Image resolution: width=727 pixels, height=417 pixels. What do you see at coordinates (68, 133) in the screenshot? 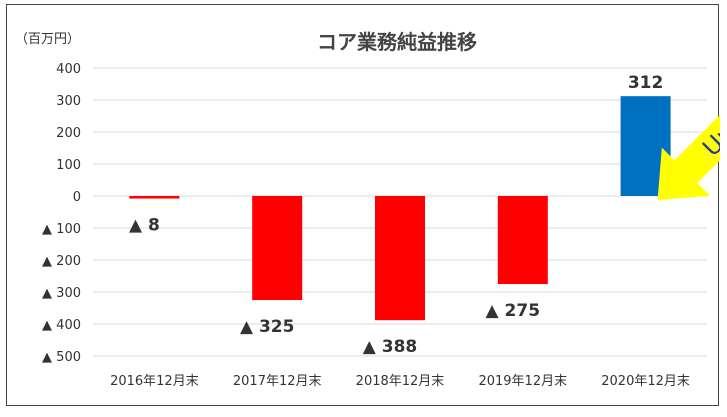
I see `y-tick-label: 200` at bounding box center [68, 133].